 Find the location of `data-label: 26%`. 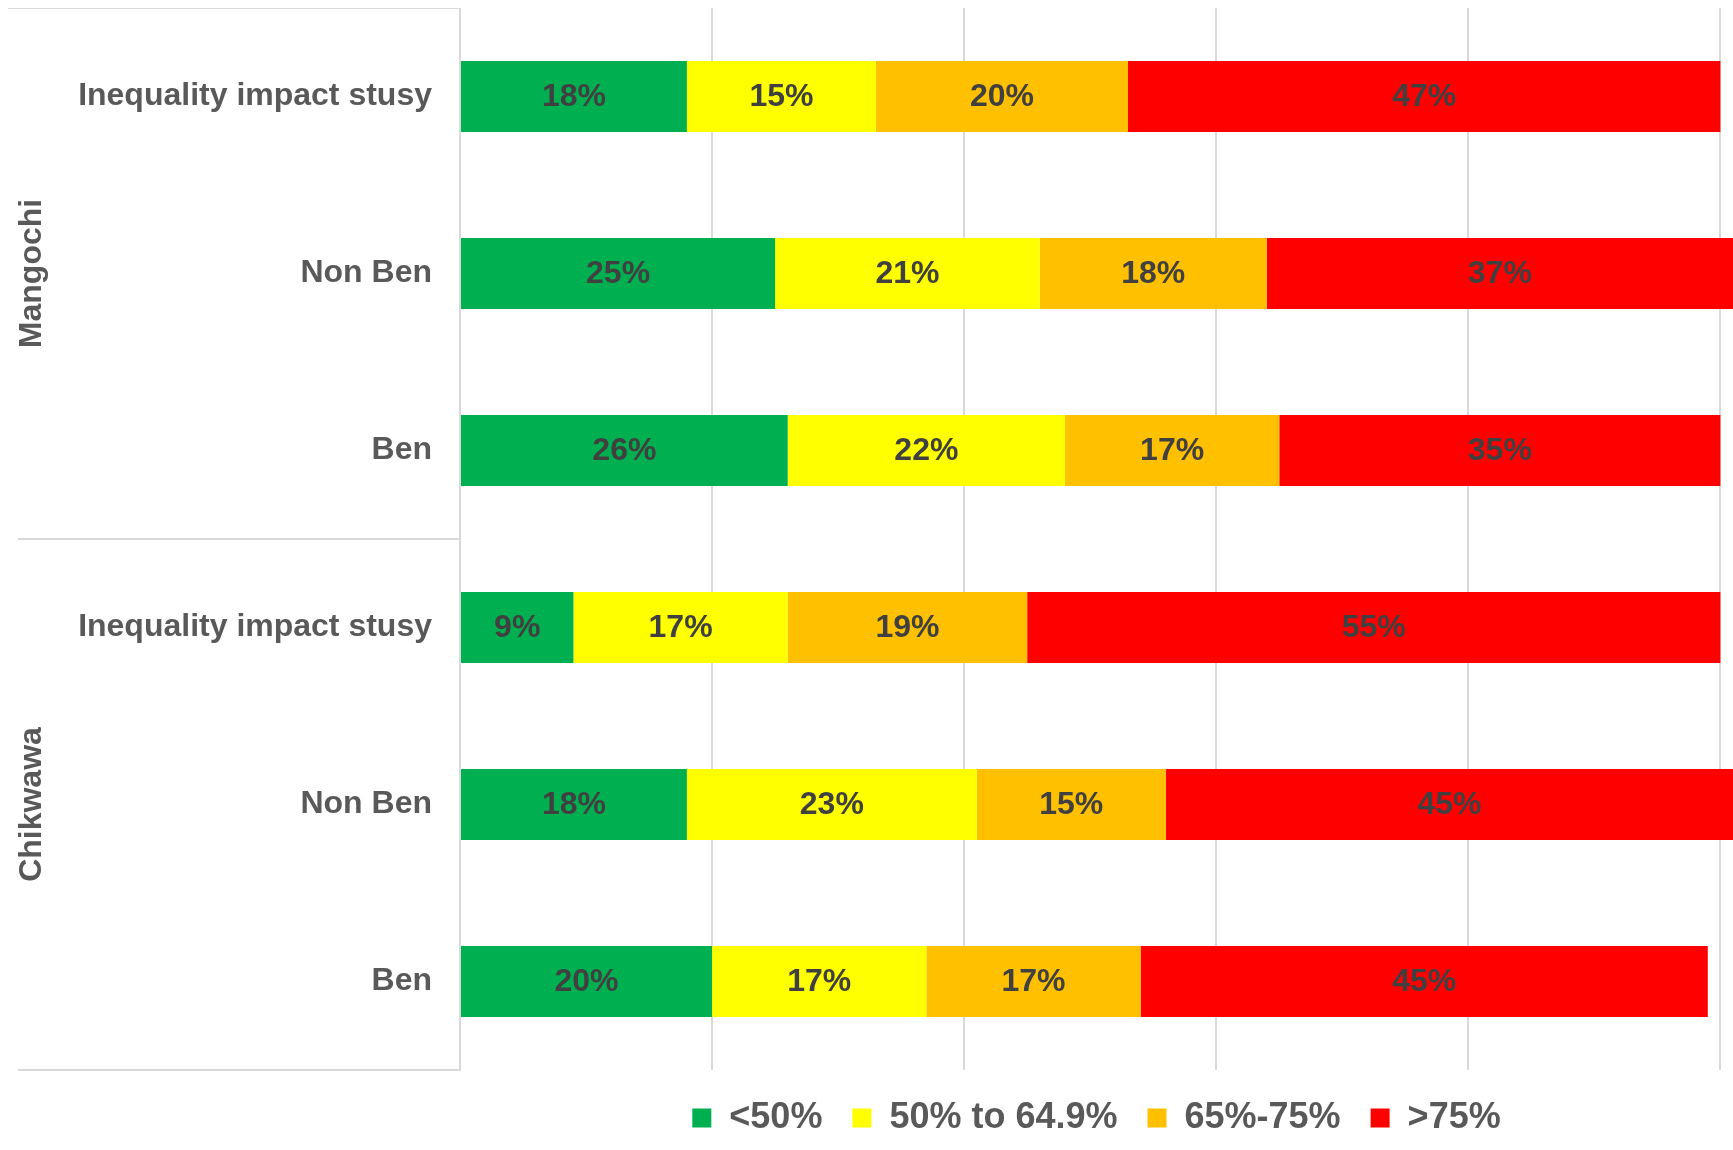

data-label: 26% is located at coordinates (624, 449).